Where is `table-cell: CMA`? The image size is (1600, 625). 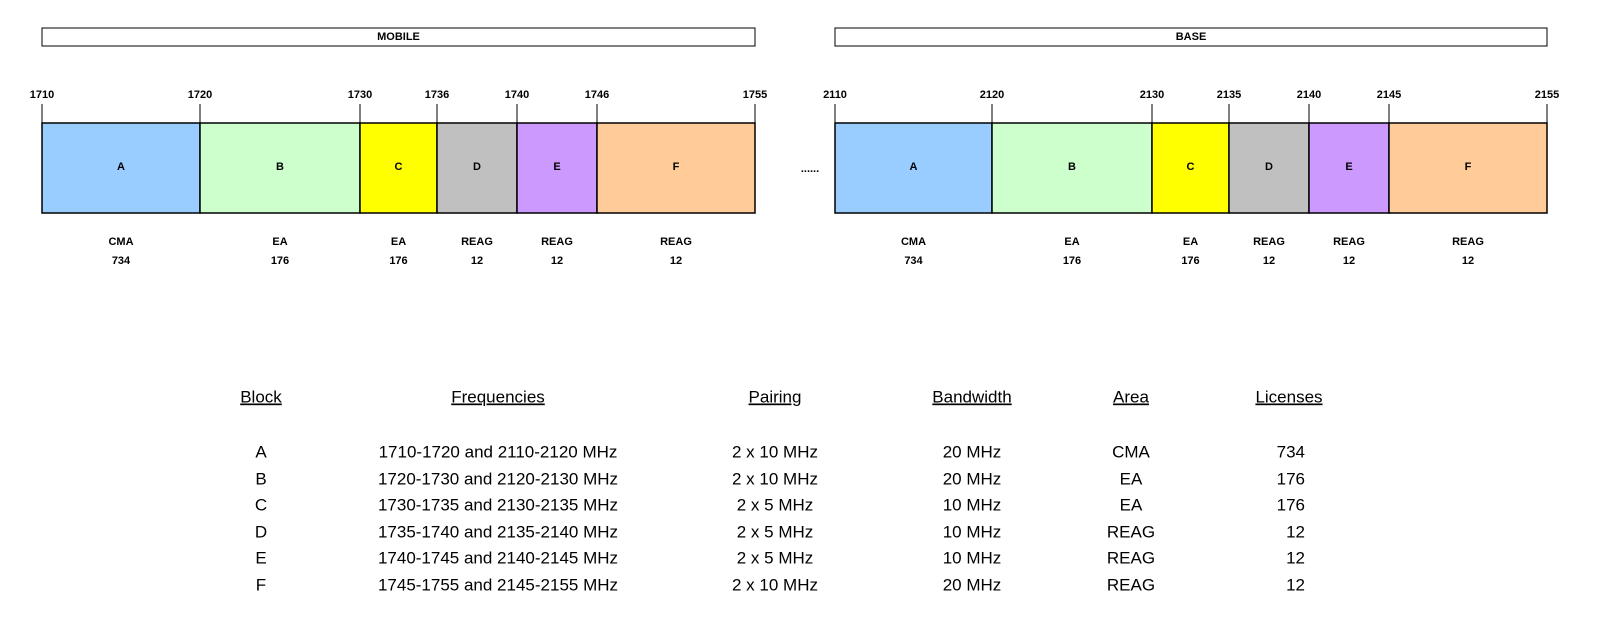
table-cell: CMA is located at coordinates (1131, 451).